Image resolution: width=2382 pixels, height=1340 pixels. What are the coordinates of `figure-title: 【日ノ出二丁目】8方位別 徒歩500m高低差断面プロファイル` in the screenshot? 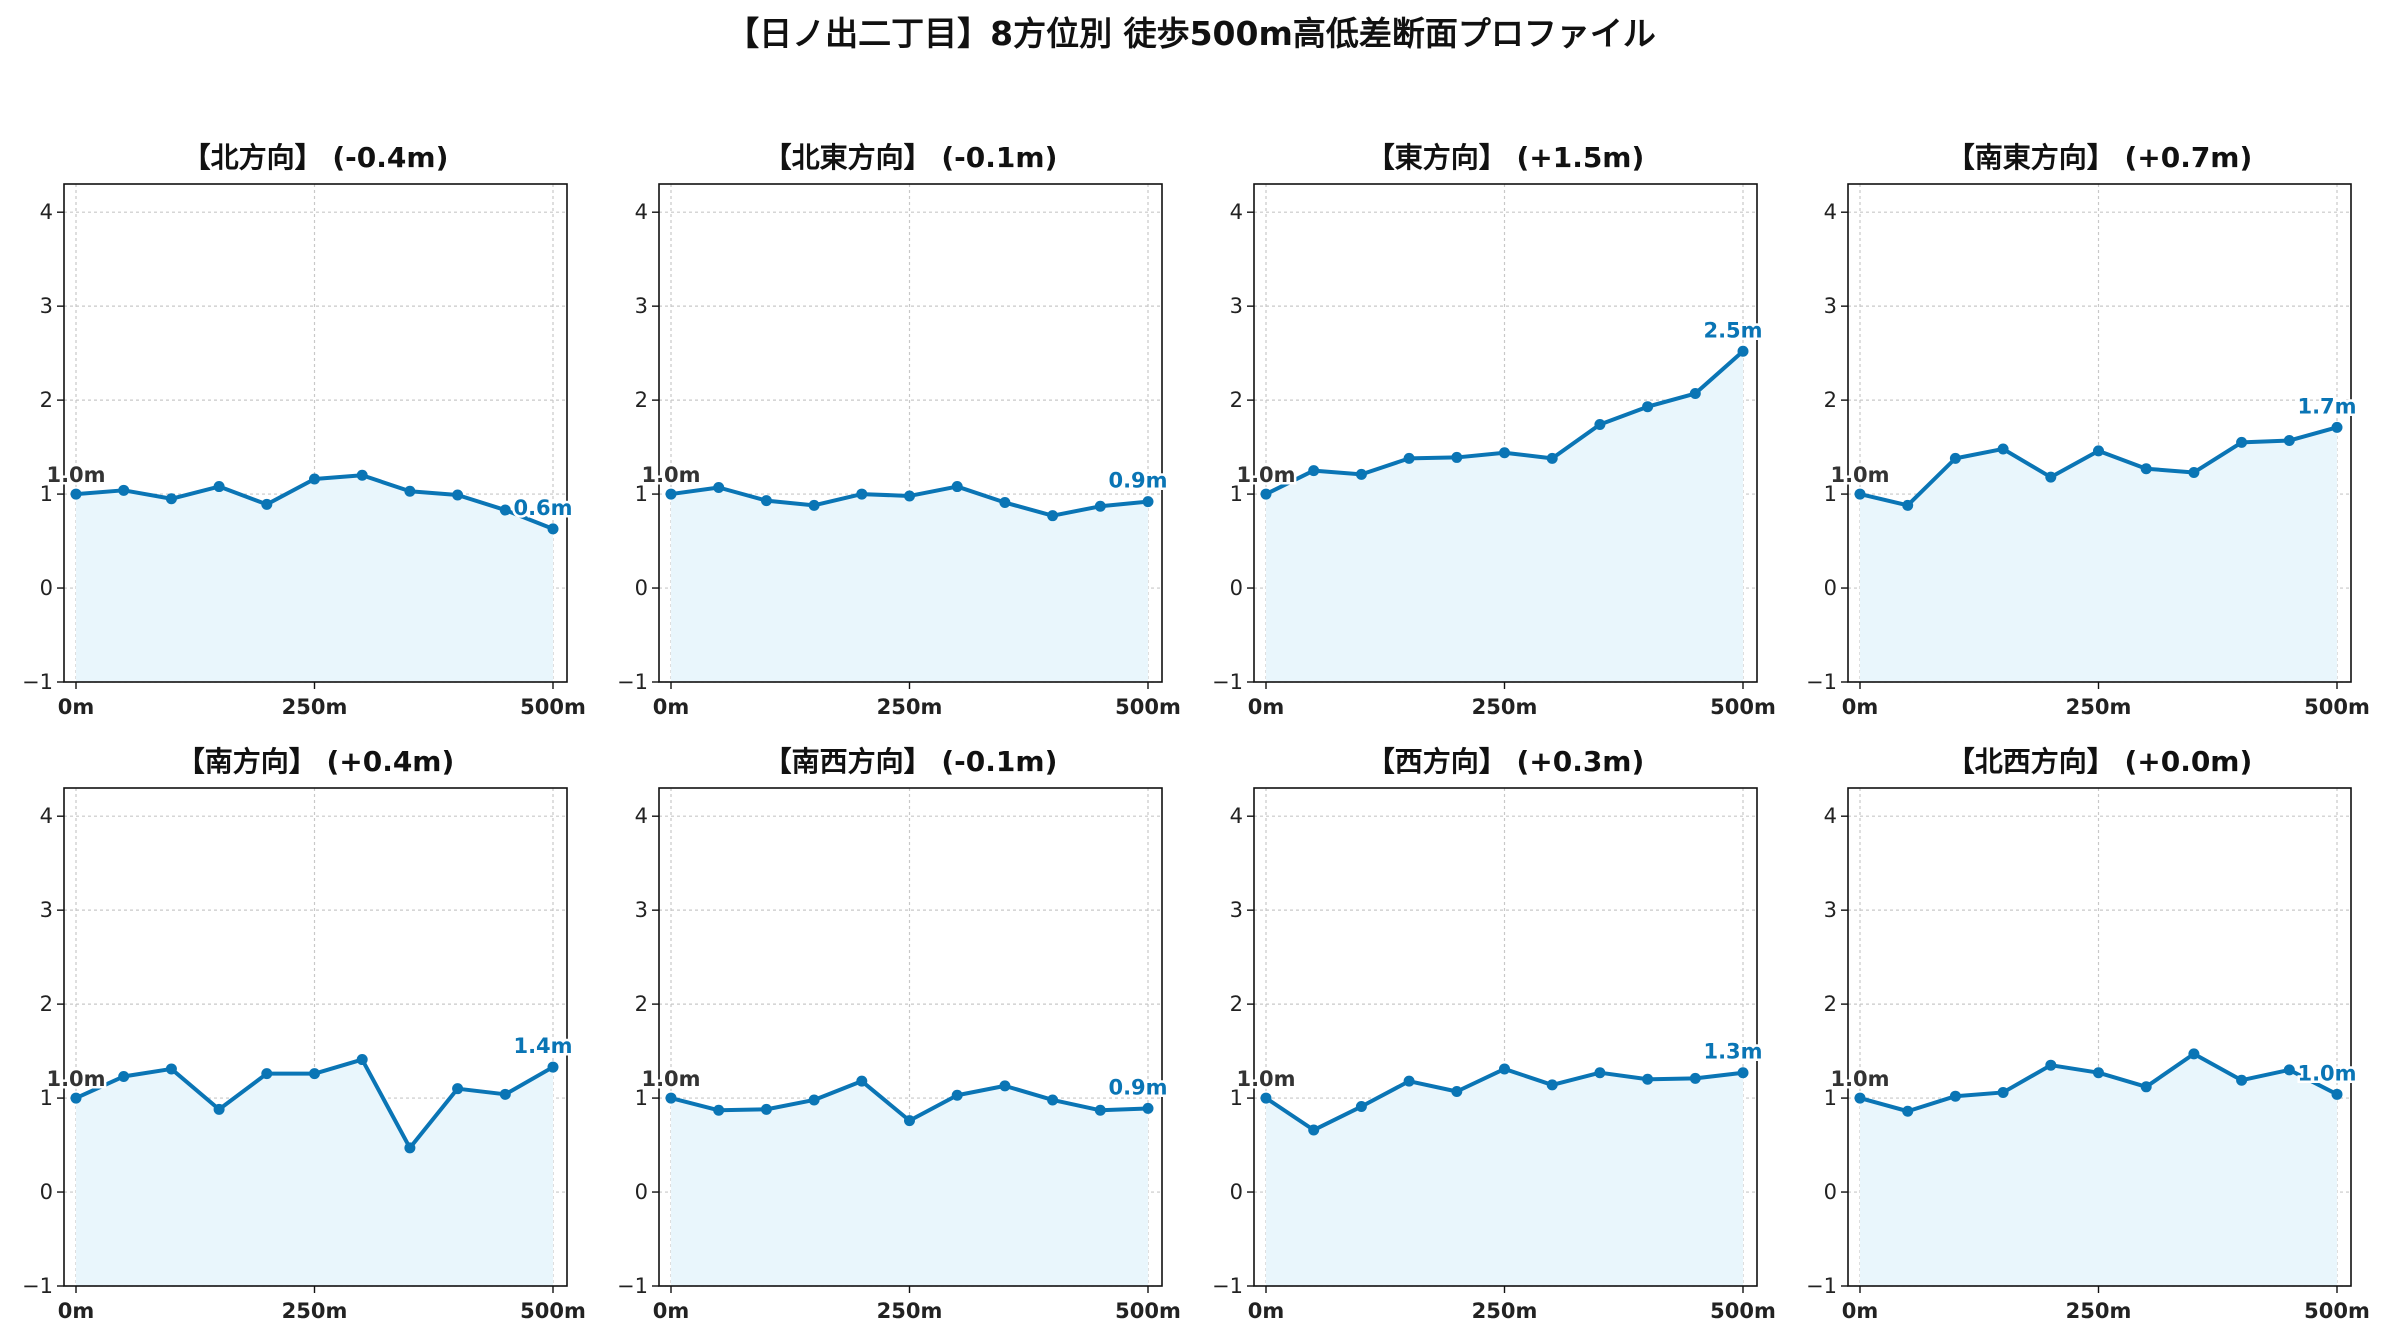 It's located at (1191, 33).